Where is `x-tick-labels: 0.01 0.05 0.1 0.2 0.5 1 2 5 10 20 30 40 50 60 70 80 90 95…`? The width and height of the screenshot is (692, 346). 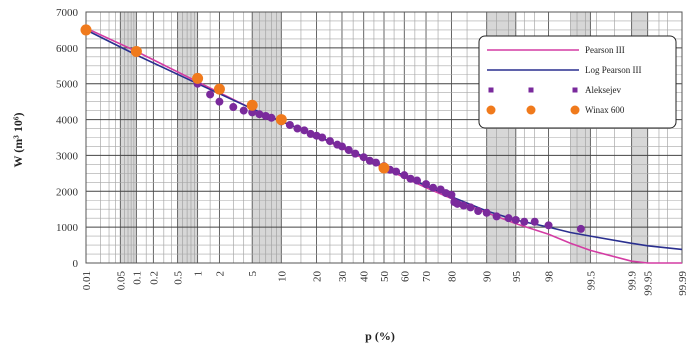 x-tick-labels: 0.01 0.05 0.1 0.2 0.5 1 2 5 10 20 30 40 50 60 70 80 90 95… is located at coordinates (385, 283).